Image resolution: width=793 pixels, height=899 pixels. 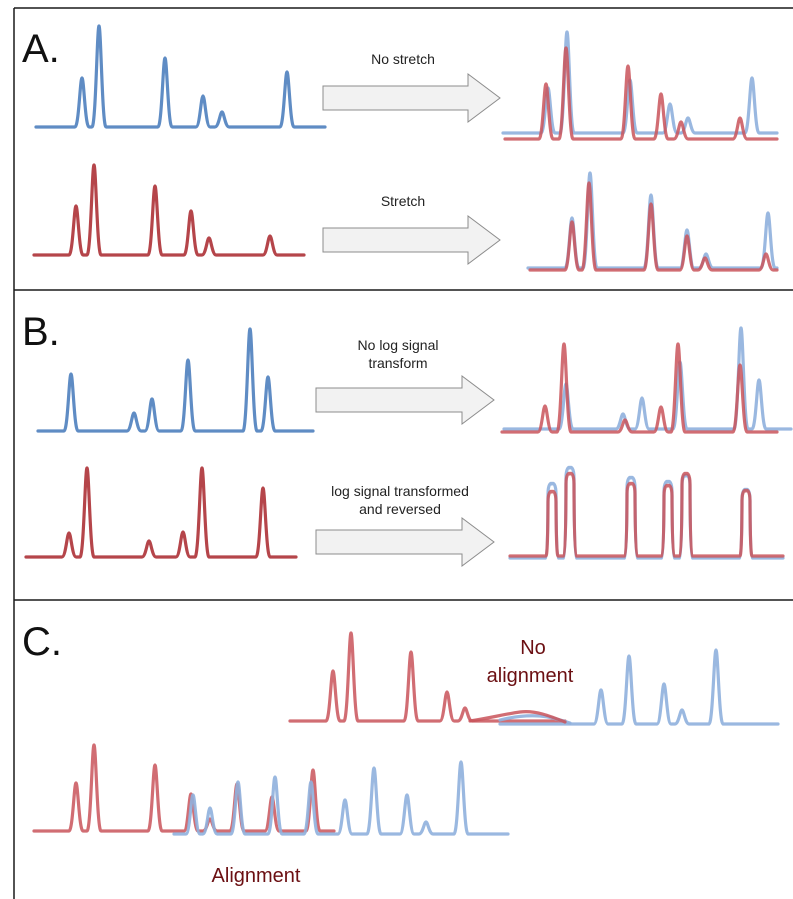 What do you see at coordinates (517, 717) in the screenshot?
I see `panel-c-unaligned-red-tail` at bounding box center [517, 717].